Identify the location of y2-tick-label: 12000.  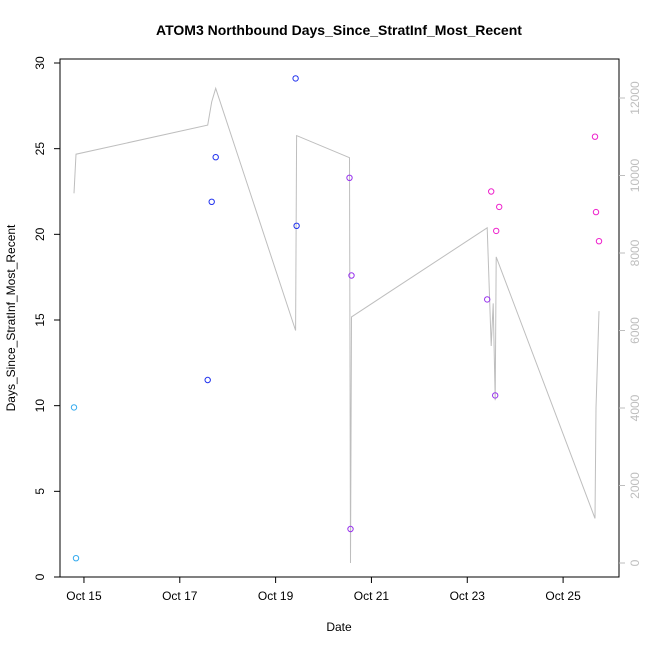
(635, 98).